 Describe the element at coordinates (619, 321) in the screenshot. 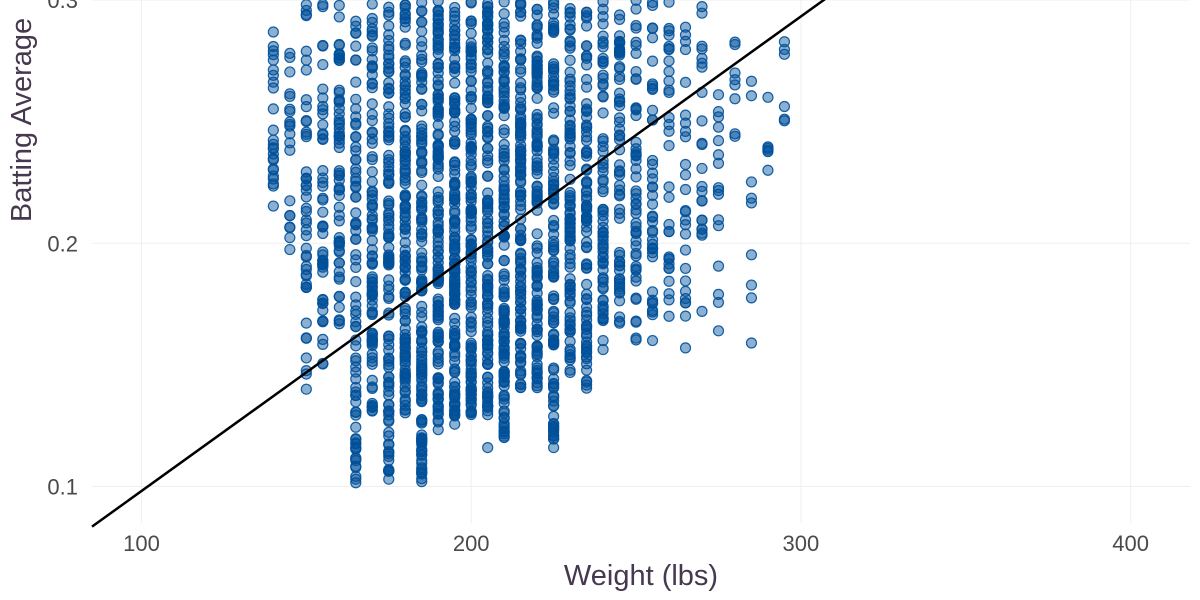

I see `data-point-2050` at that location.